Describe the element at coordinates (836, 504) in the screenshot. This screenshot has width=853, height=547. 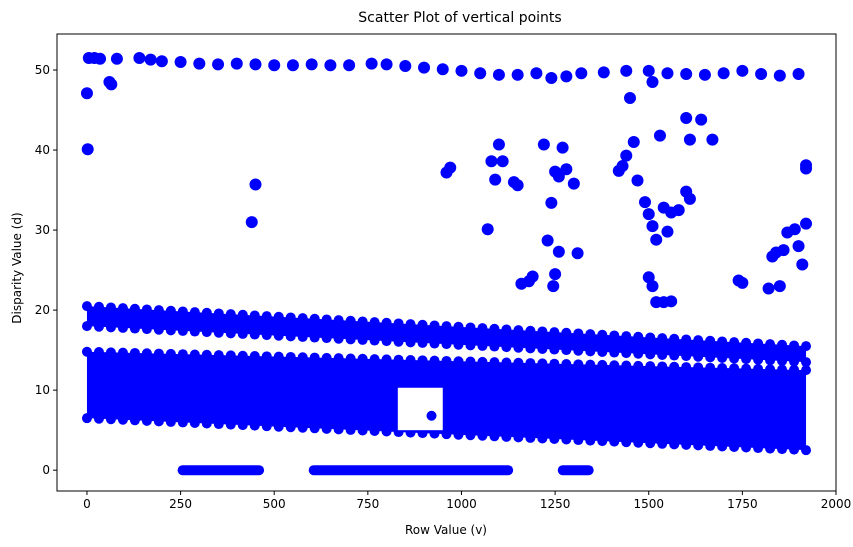
I see `x-tick-label: 2000` at that location.